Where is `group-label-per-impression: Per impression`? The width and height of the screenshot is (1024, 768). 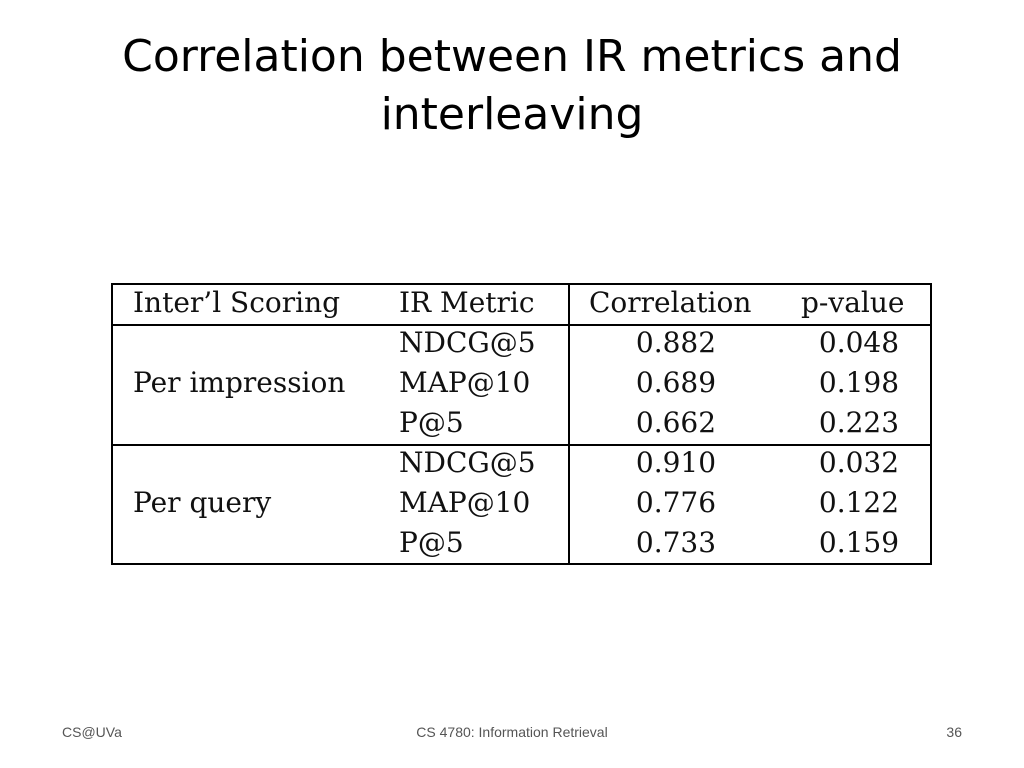 group-label-per-impression: Per impression is located at coordinates (239, 382).